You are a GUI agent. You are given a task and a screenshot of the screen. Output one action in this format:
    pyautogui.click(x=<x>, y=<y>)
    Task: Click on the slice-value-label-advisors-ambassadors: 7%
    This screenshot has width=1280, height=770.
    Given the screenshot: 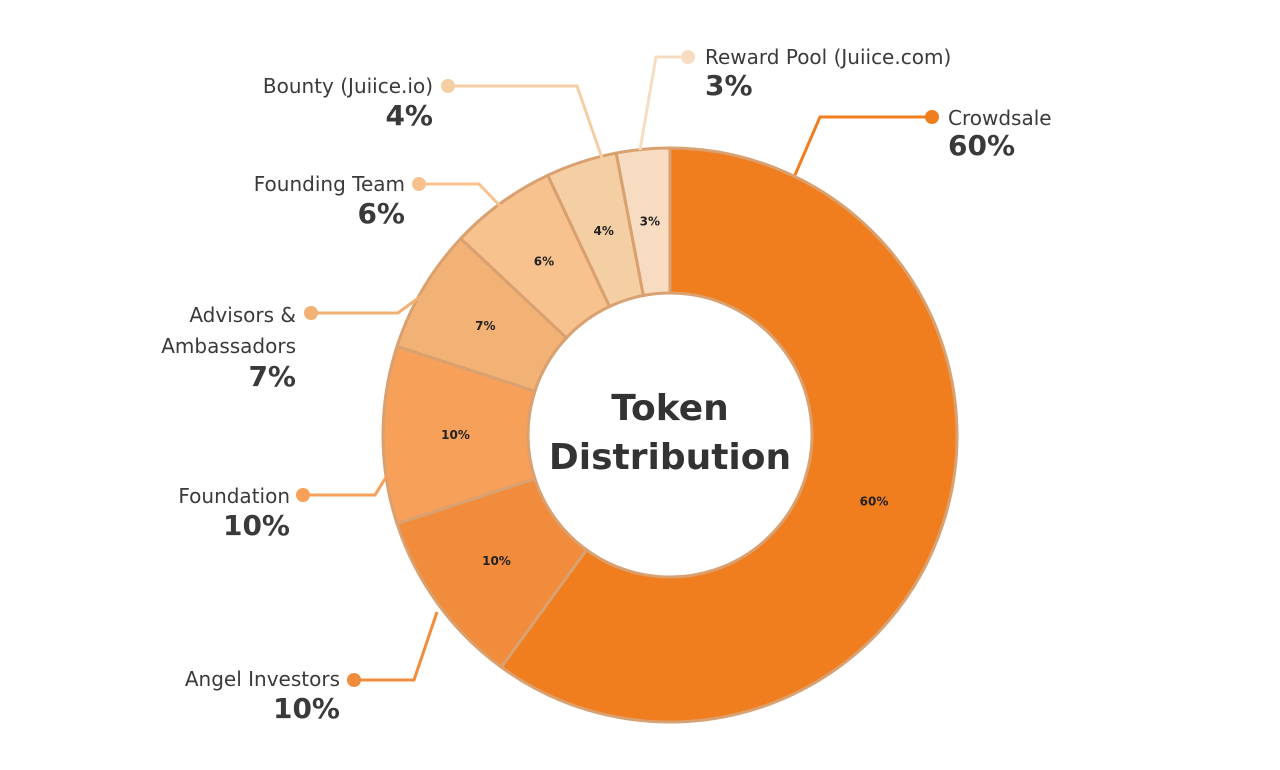 What is the action you would take?
    pyautogui.click(x=485, y=326)
    